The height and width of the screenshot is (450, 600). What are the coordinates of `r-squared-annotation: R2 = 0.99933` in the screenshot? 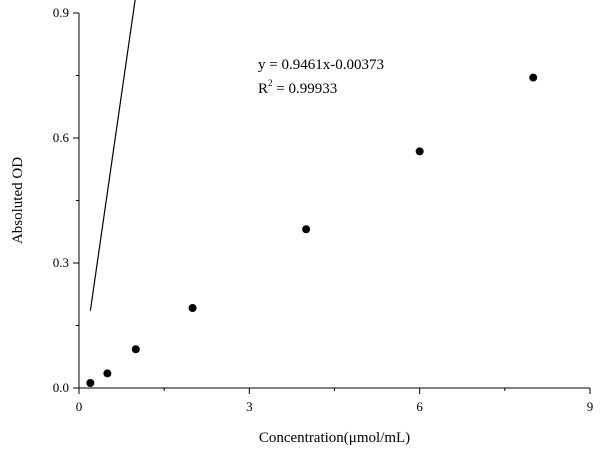 It's located at (297, 87).